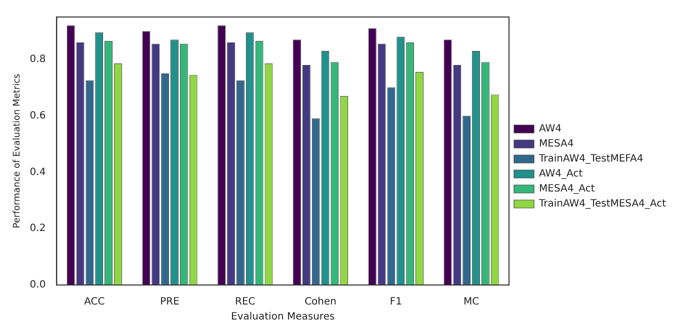 This screenshot has height=331, width=692. What do you see at coordinates (170, 302) in the screenshot?
I see `x-tick-label: PRE` at bounding box center [170, 302].